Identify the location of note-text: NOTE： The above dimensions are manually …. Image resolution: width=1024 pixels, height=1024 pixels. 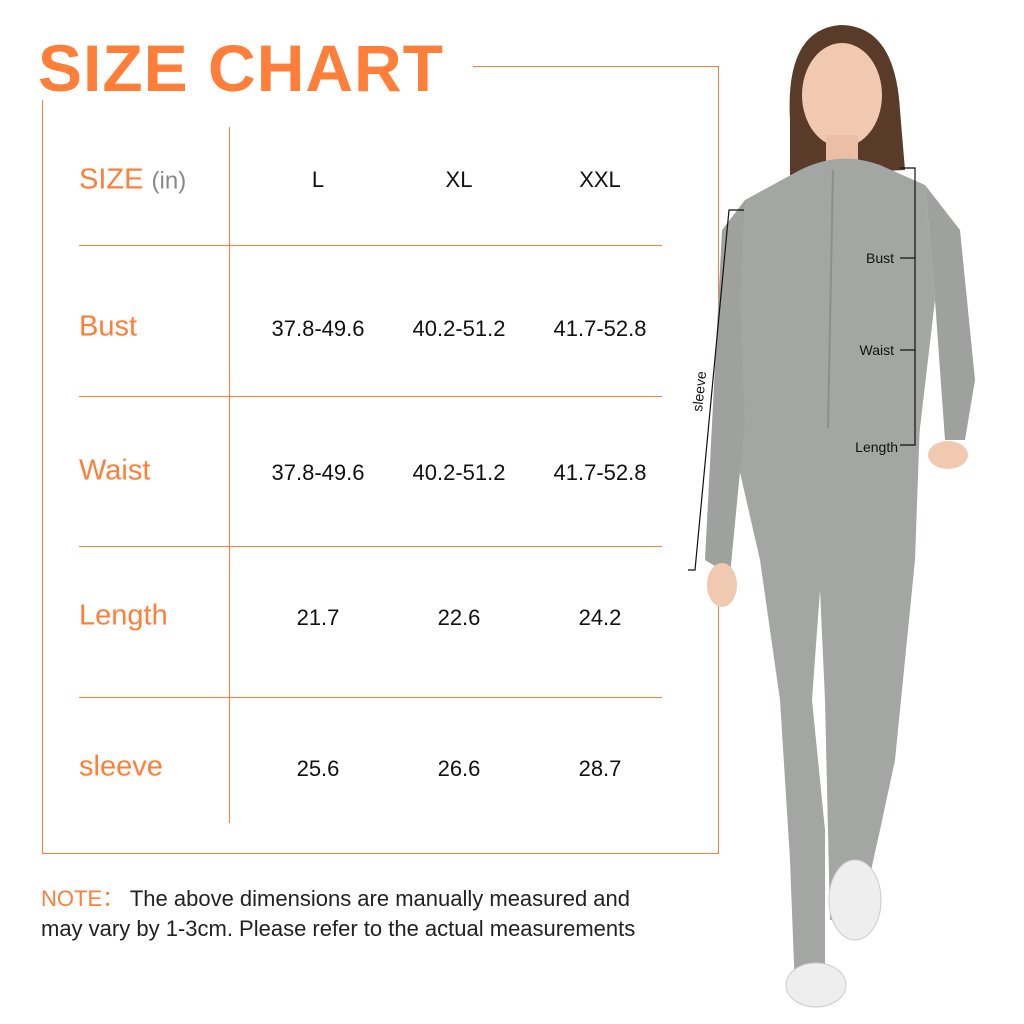
(351, 914).